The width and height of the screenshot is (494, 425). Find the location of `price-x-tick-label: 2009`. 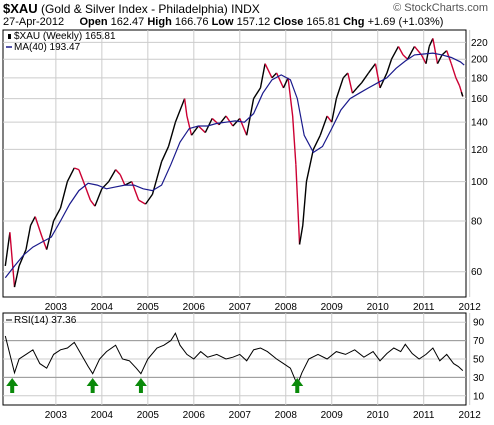

price-x-tick-label: 2009 is located at coordinates (332, 307).